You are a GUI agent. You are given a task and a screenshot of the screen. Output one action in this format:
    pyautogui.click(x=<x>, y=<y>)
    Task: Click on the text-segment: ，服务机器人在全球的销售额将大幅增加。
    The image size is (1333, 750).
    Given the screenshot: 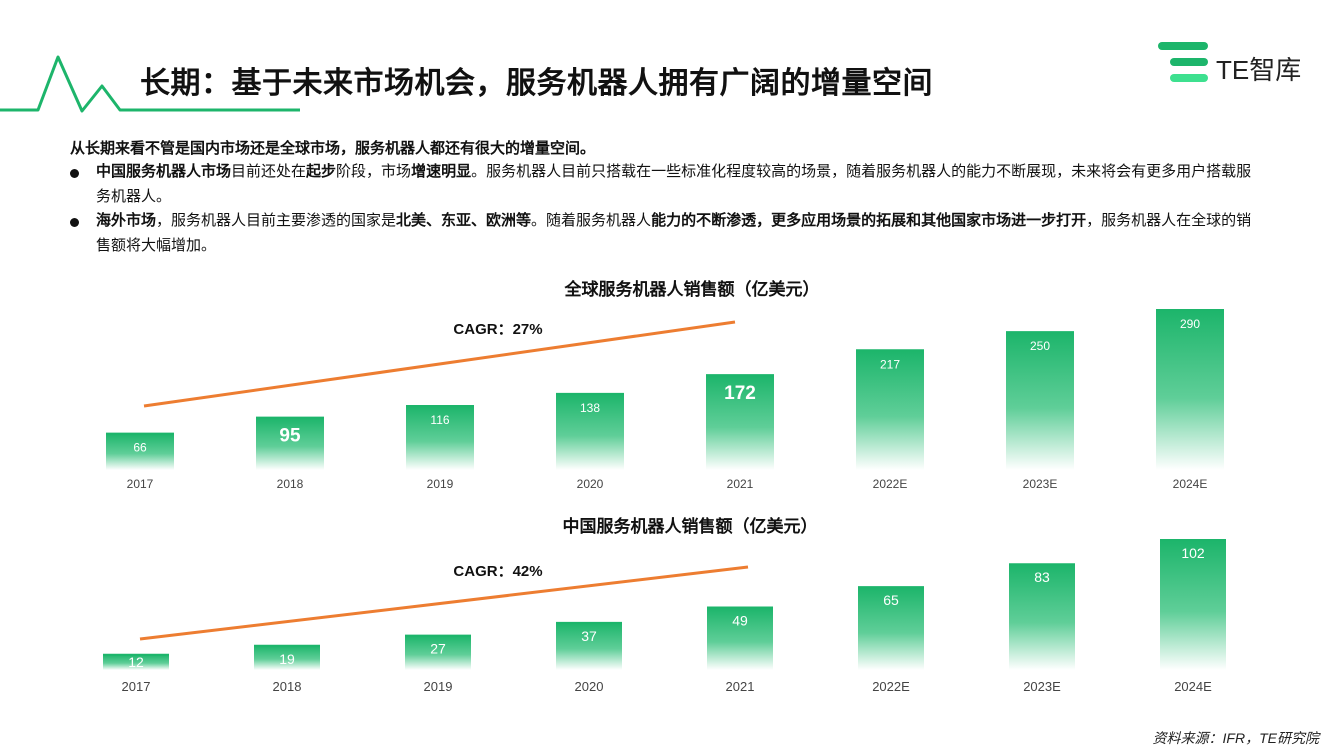 What is the action you would take?
    pyautogui.click(x=674, y=233)
    